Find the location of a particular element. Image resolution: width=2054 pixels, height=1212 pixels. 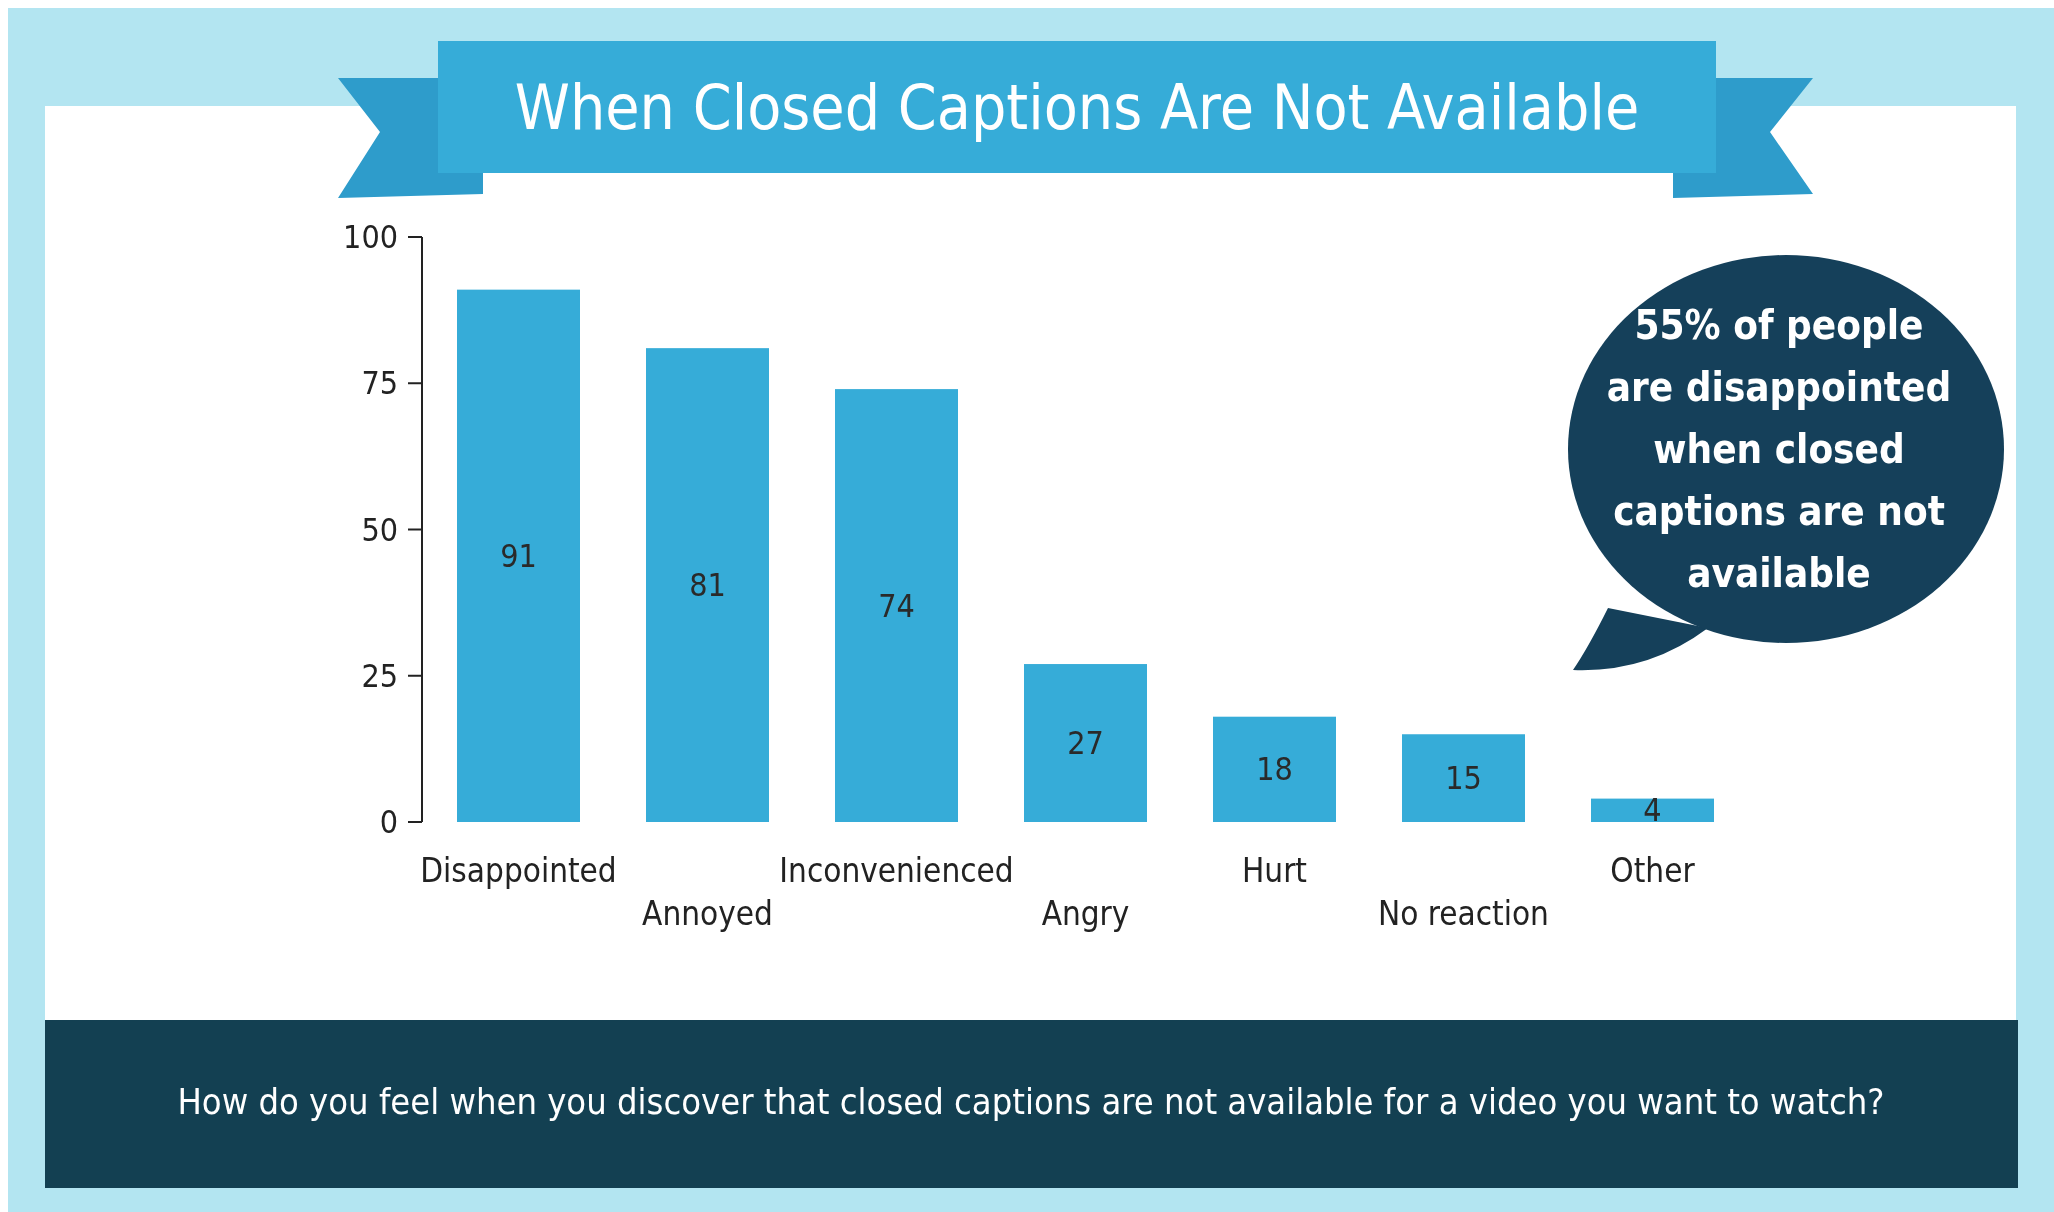

y-tick-label: 75 is located at coordinates (379, 383).